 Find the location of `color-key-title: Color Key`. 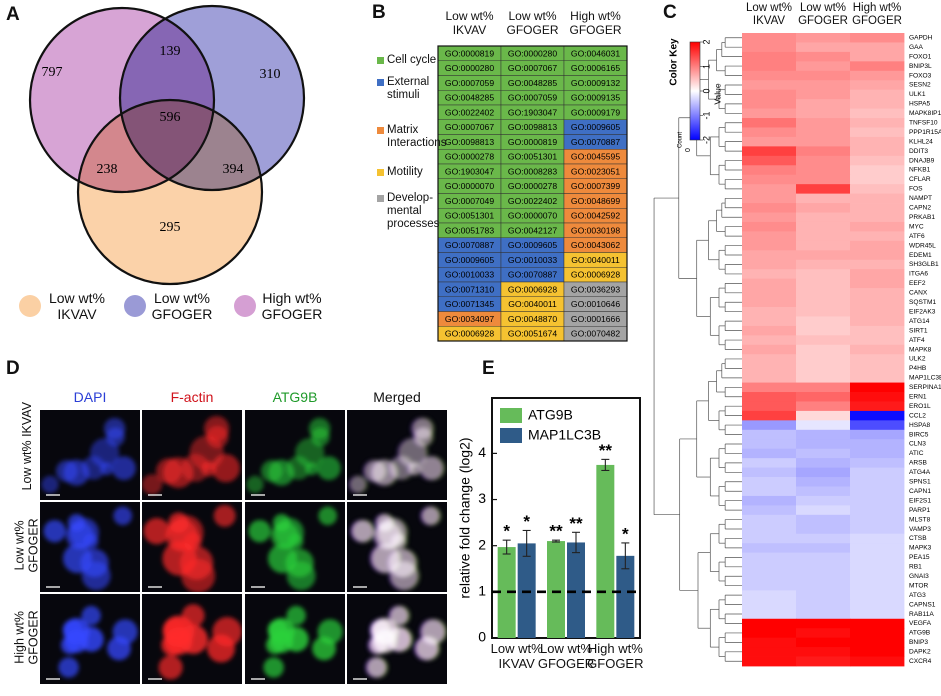

color-key-title: Color Key is located at coordinates (674, 62).